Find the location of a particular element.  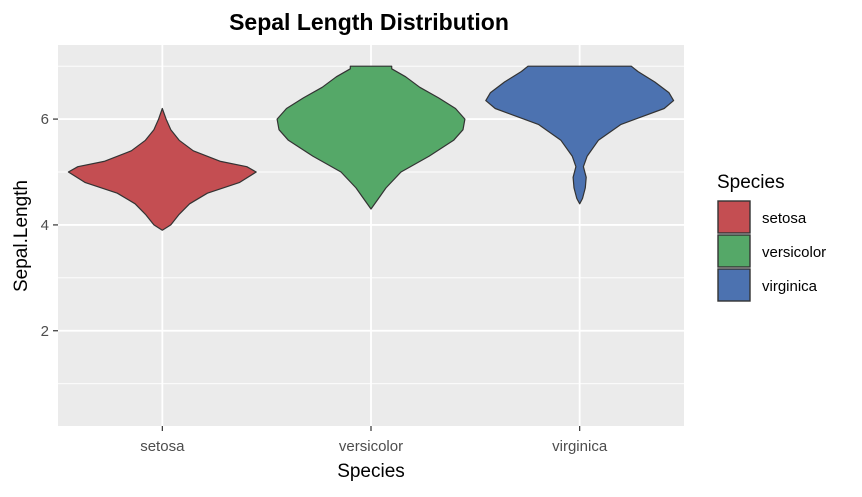

y-axis-label: Sepal.Length is located at coordinates (21, 236).